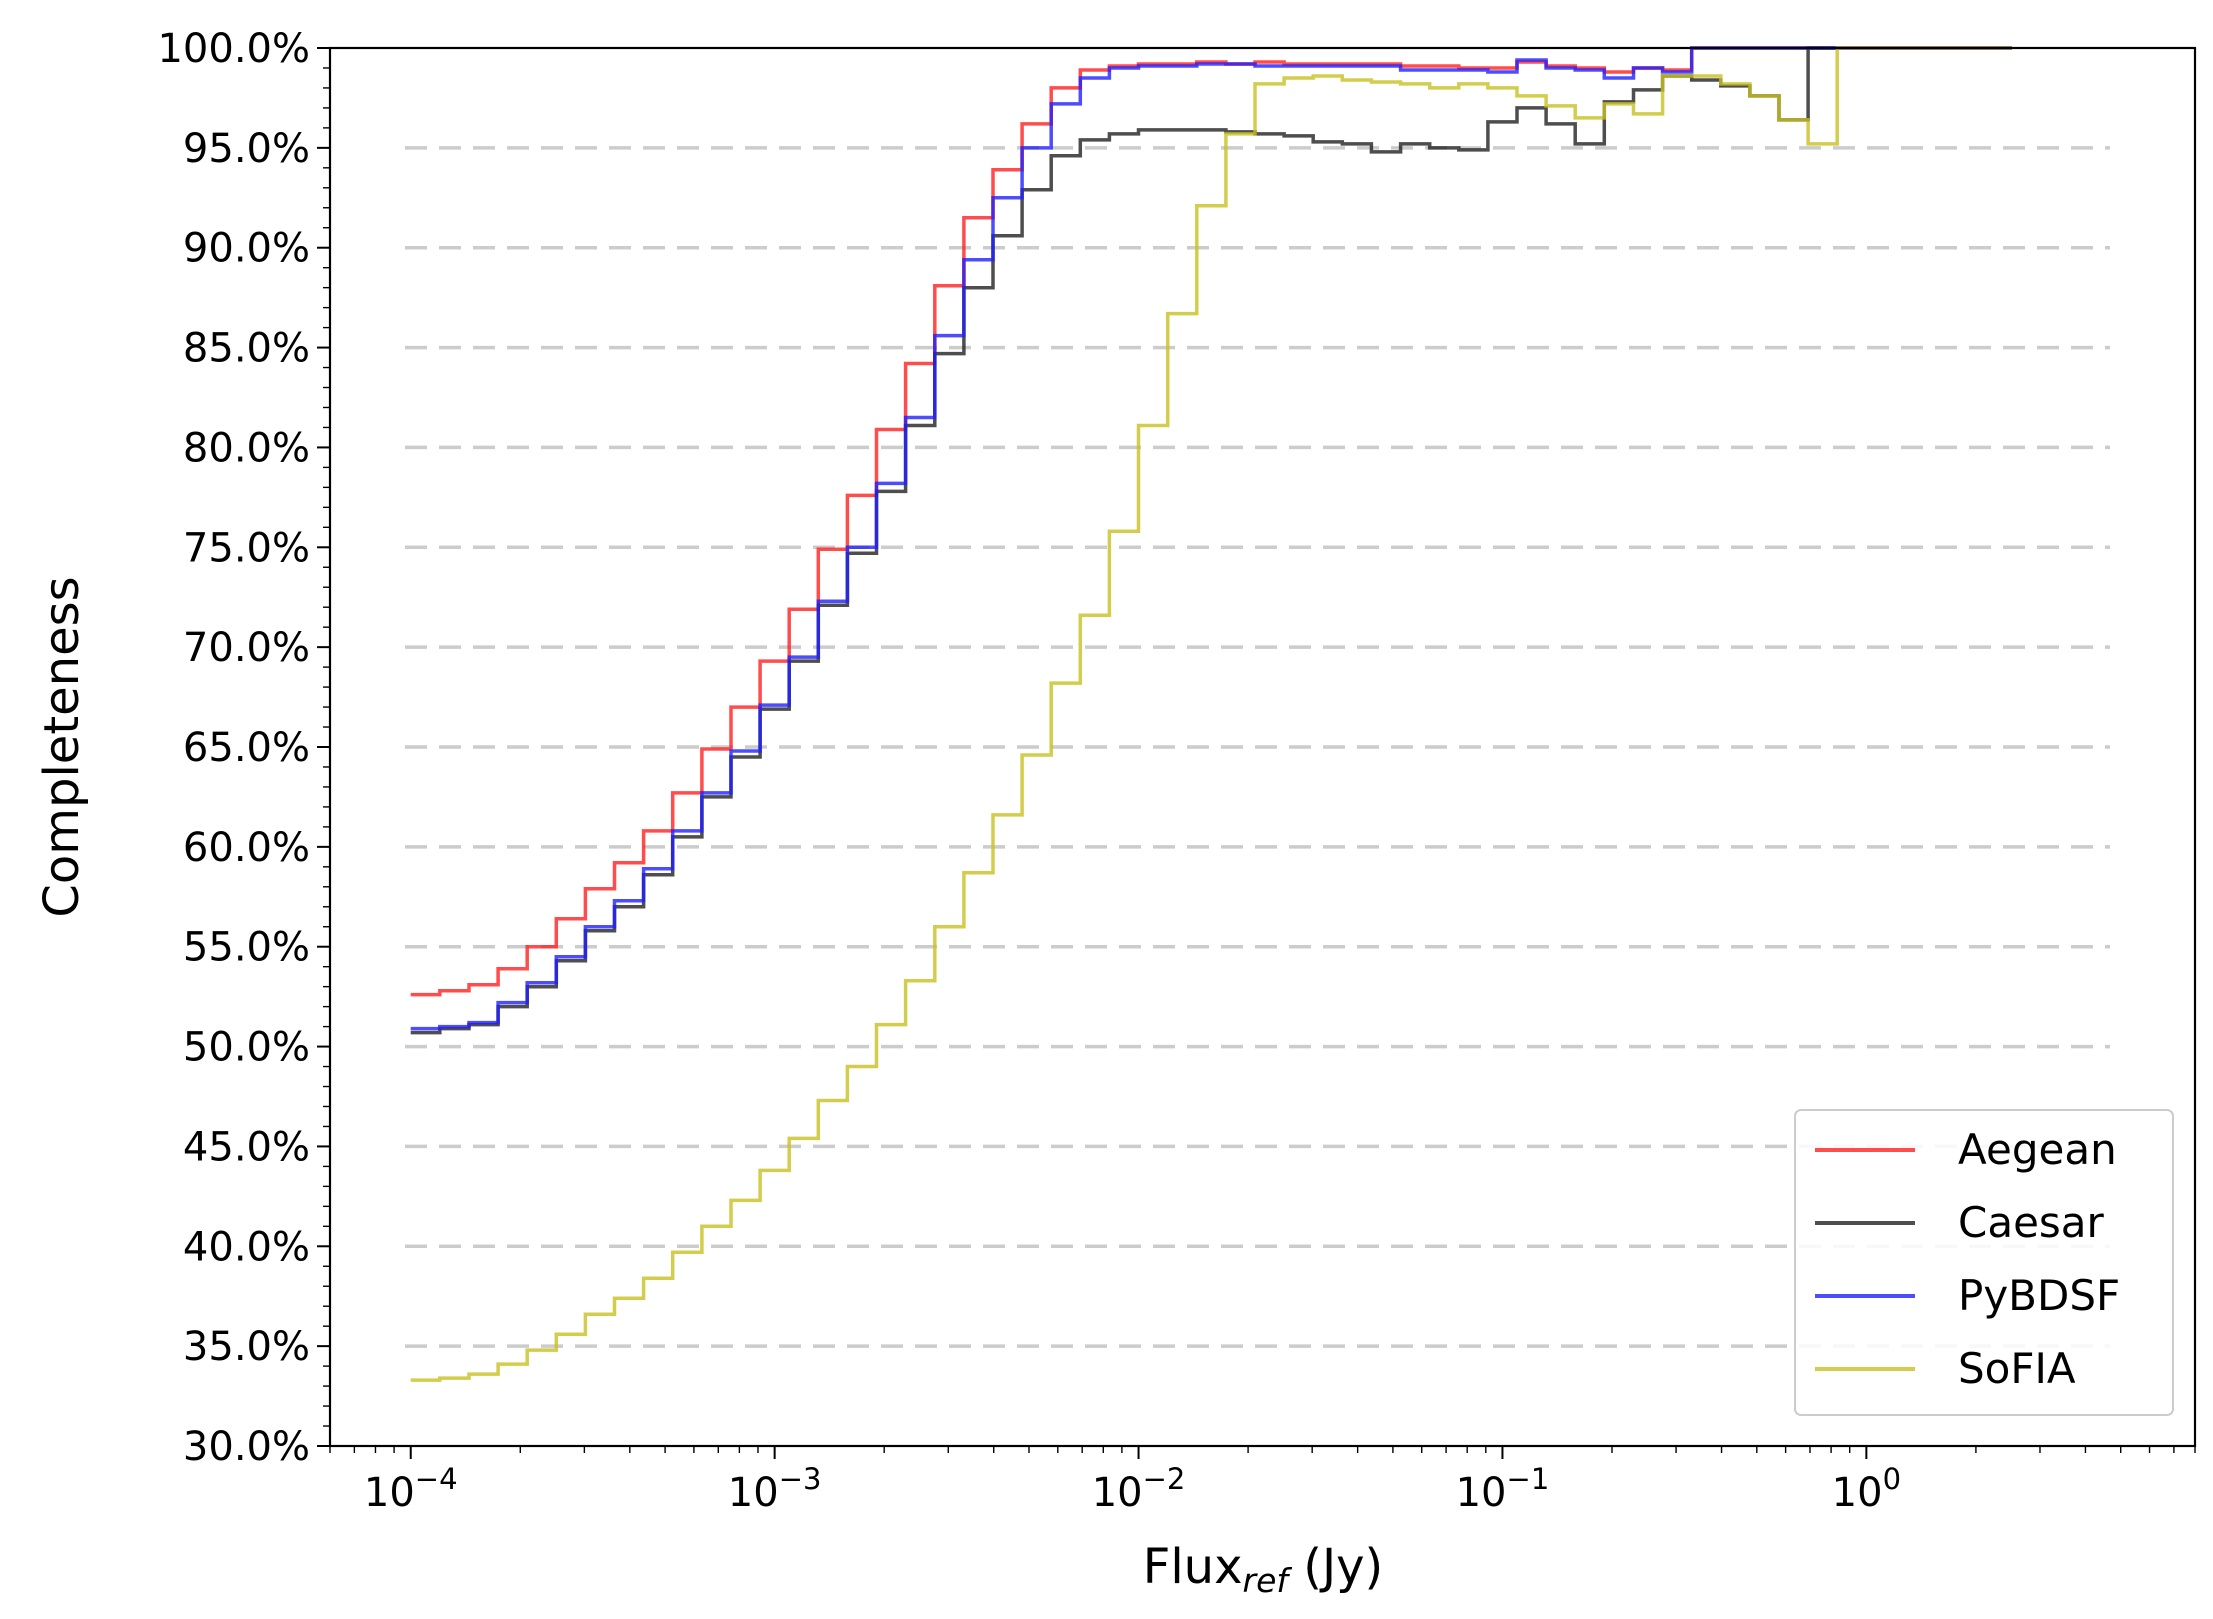 The image size is (2213, 1619). I want to click on x-axis-title-subscript: ref, so click(1268, 1580).